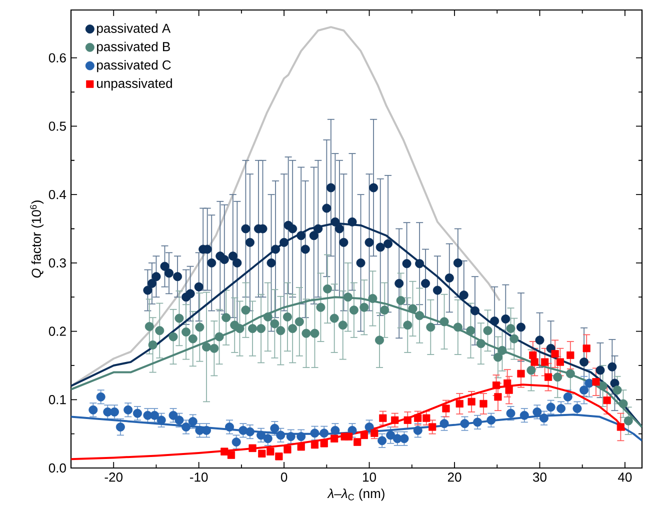  What do you see at coordinates (284, 477) in the screenshot?
I see `x-tick-label: 0` at bounding box center [284, 477].